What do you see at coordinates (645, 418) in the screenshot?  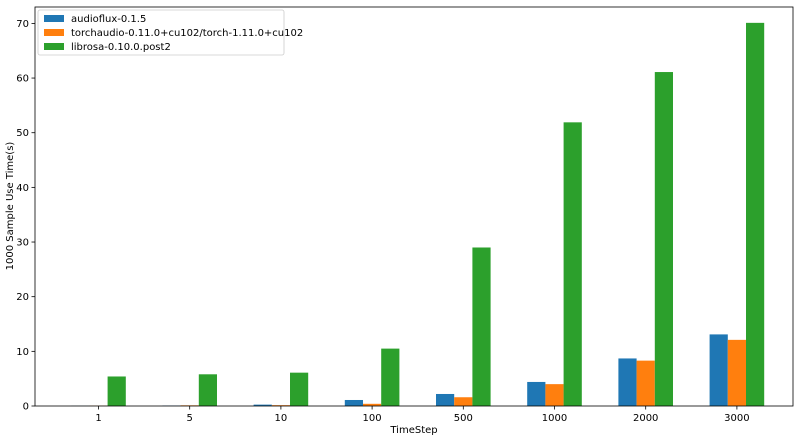 I see `x-tick-label: 2000` at bounding box center [645, 418].